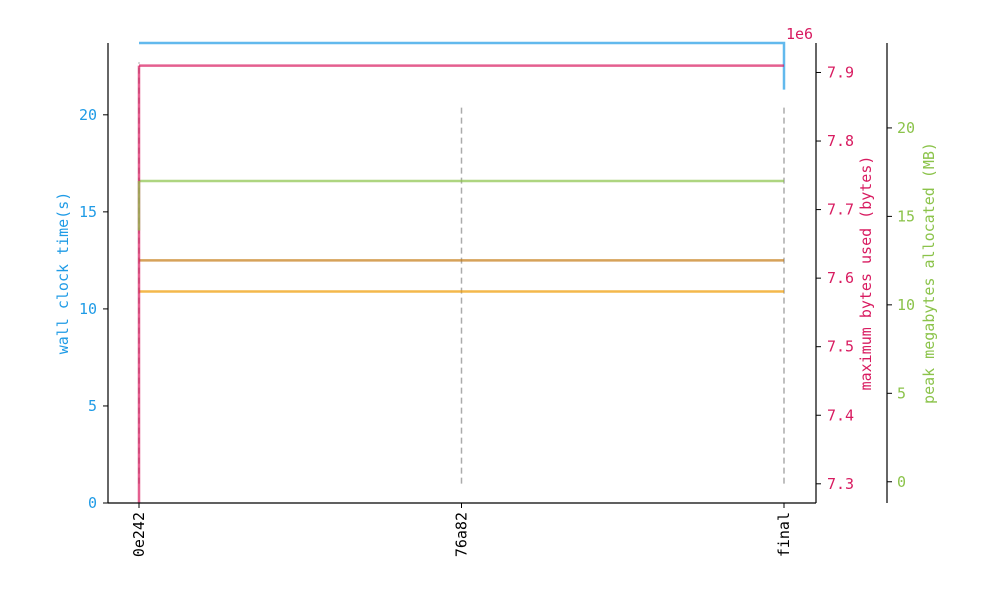 This screenshot has width=1000, height=600. I want to click on right2-axis-label: peak megabytes allocated (MB), so click(929, 273).